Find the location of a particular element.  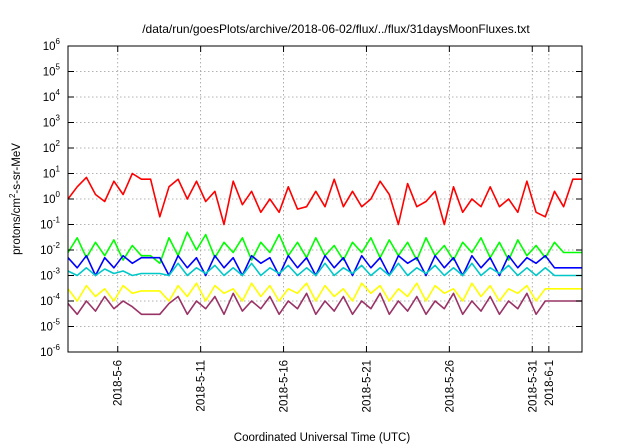

y-tick-exponent: -5 is located at coordinates (57, 322).